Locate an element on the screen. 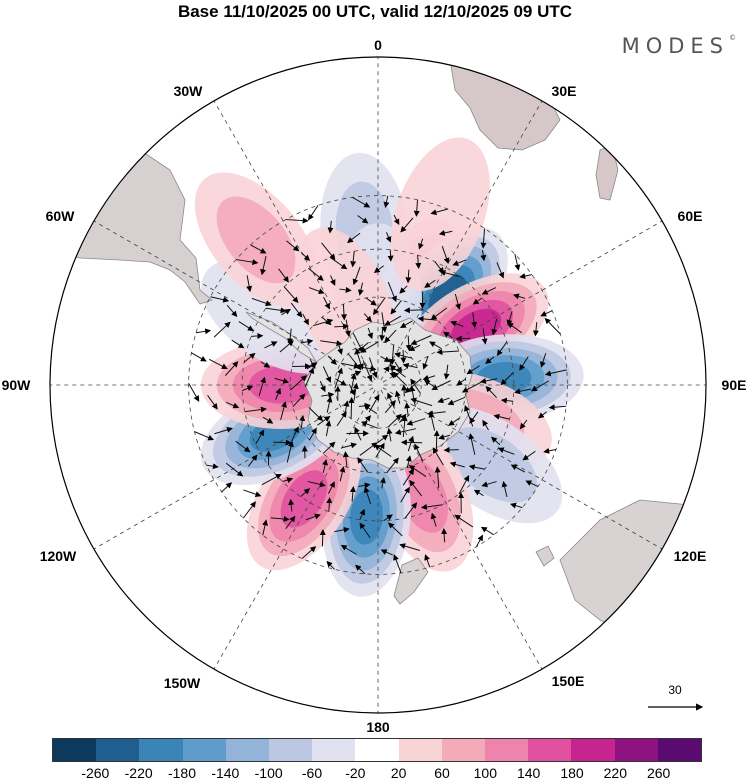 The height and width of the screenshot is (783, 750). lon-label-30e: 30E is located at coordinates (564, 91).